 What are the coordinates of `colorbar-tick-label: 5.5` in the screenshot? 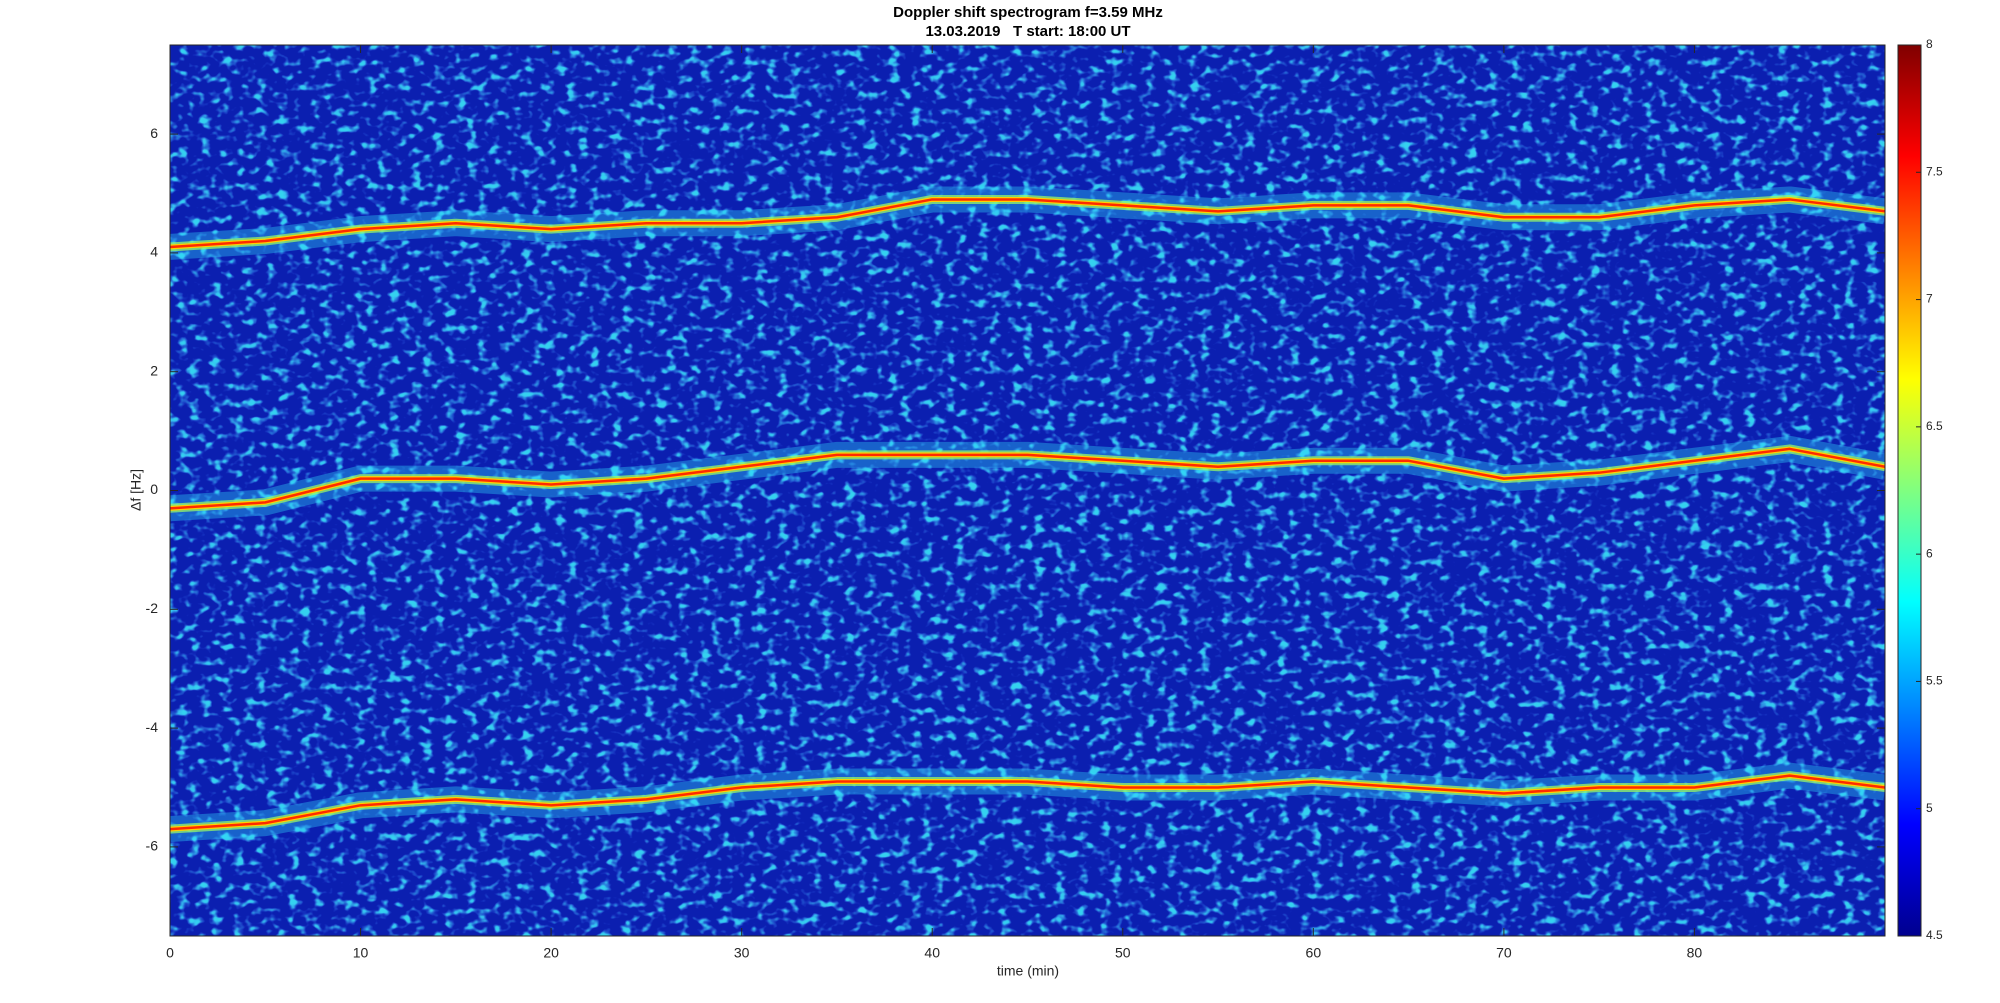 It's located at (1934, 681).